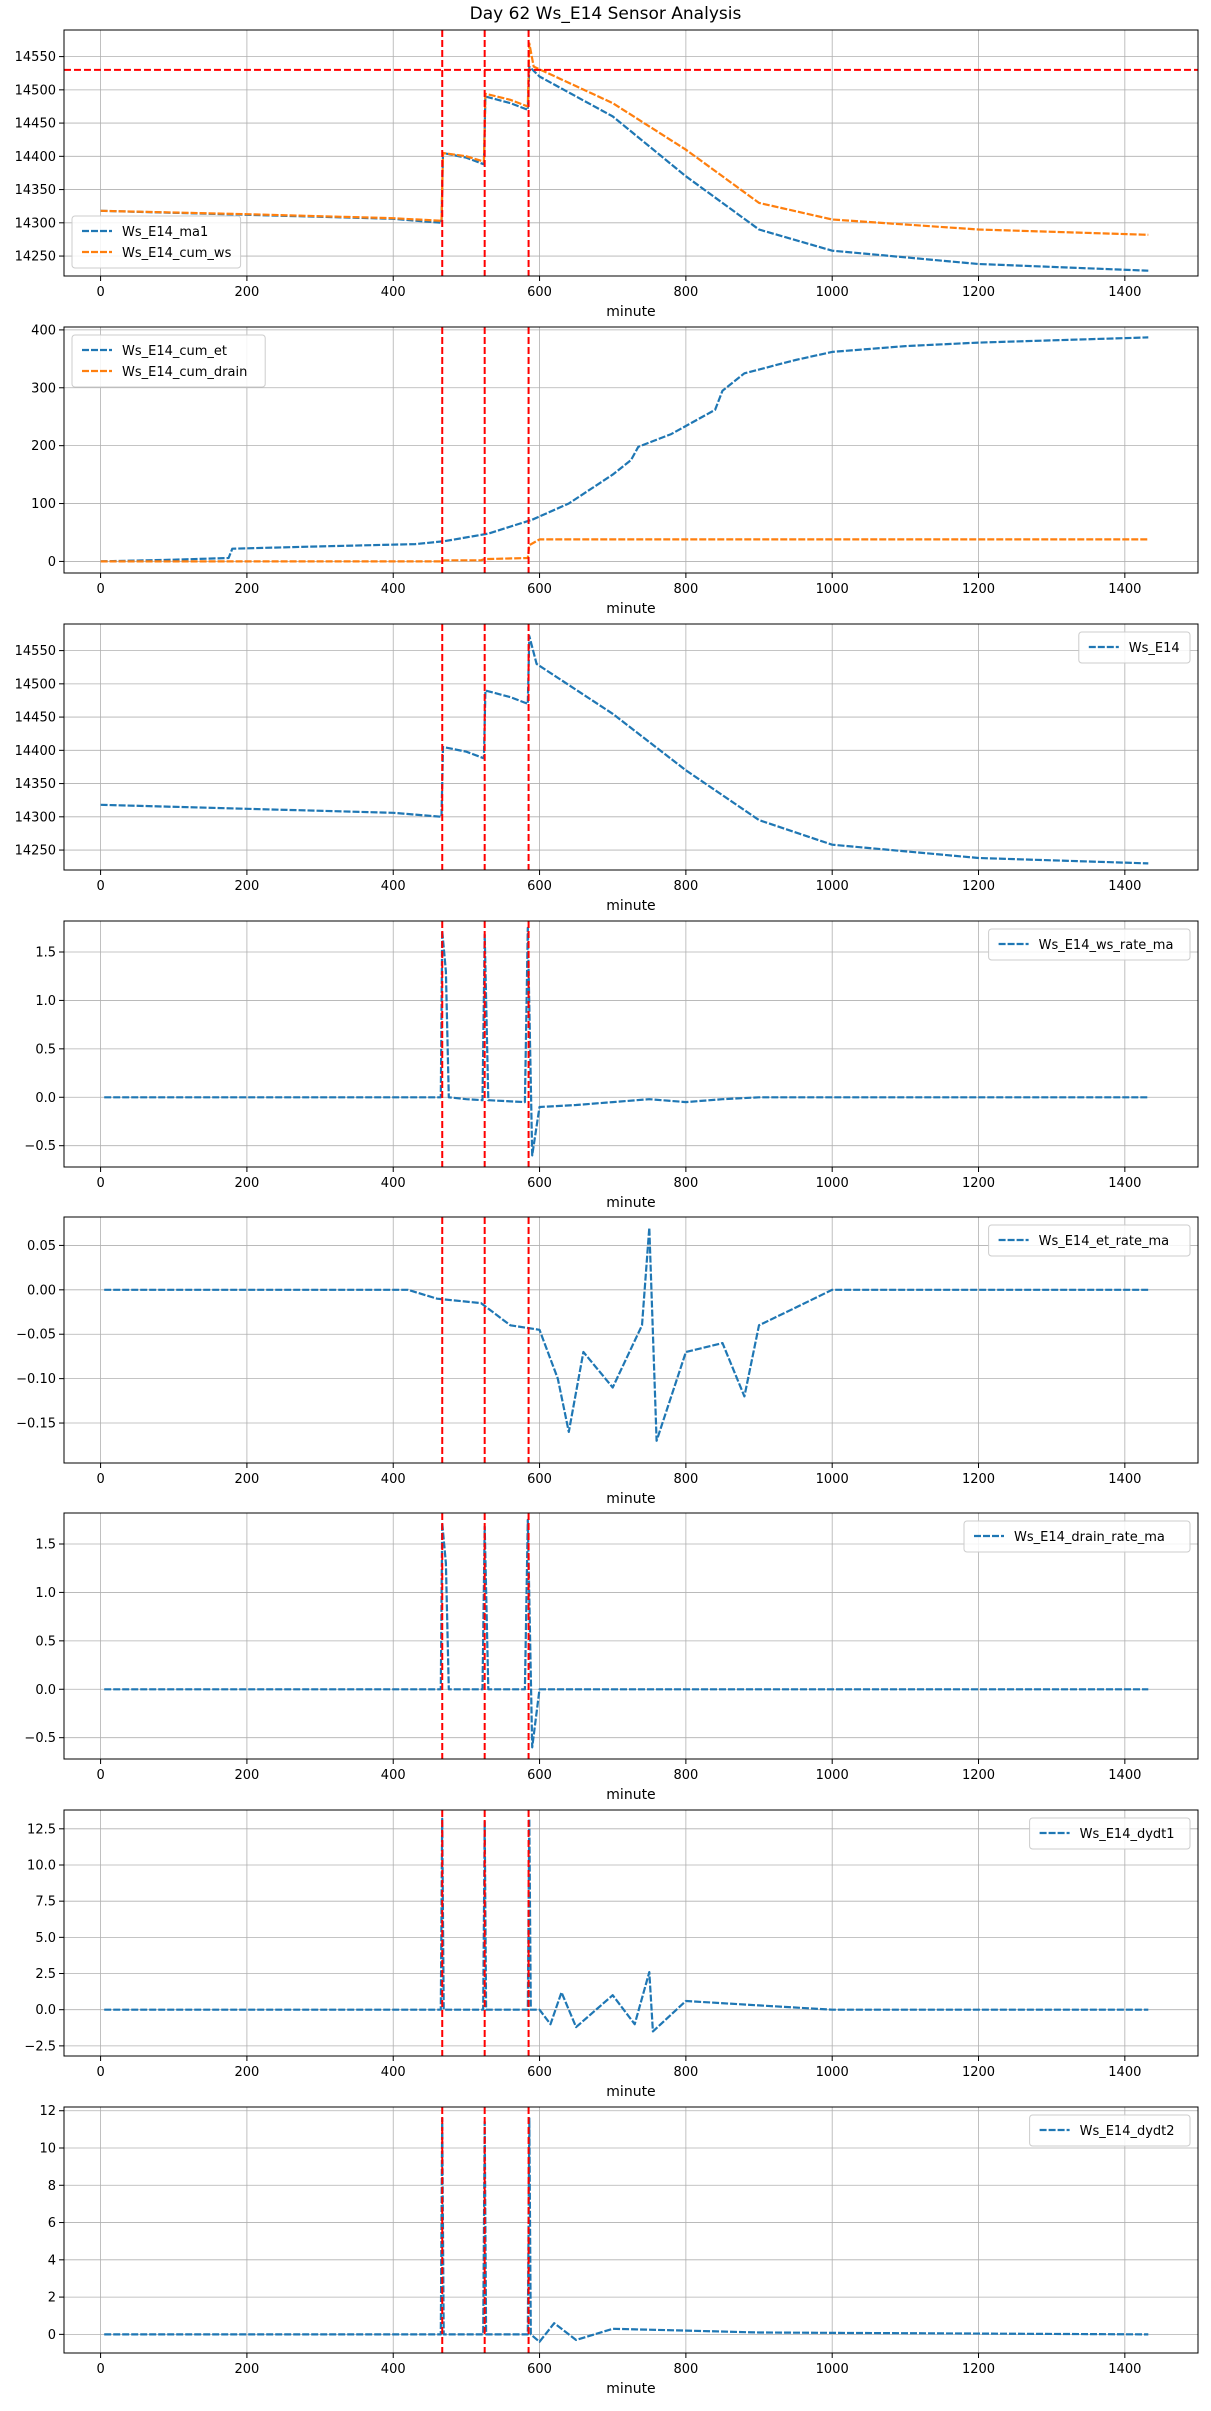 The height and width of the screenshot is (2411, 1211). What do you see at coordinates (35, 124) in the screenshot?
I see `y-tick-label: 14450` at bounding box center [35, 124].